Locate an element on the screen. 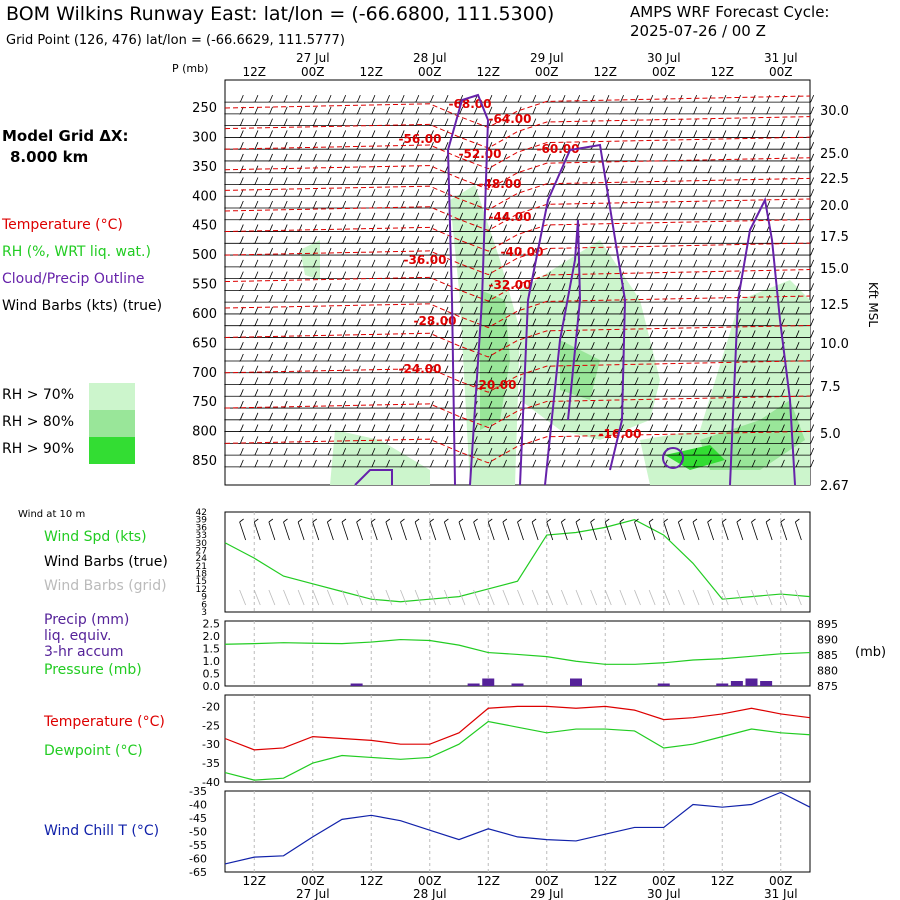 Image resolution: width=900 pixels, height=900 pixels. kft-tick-label: 2.67 is located at coordinates (834, 486).